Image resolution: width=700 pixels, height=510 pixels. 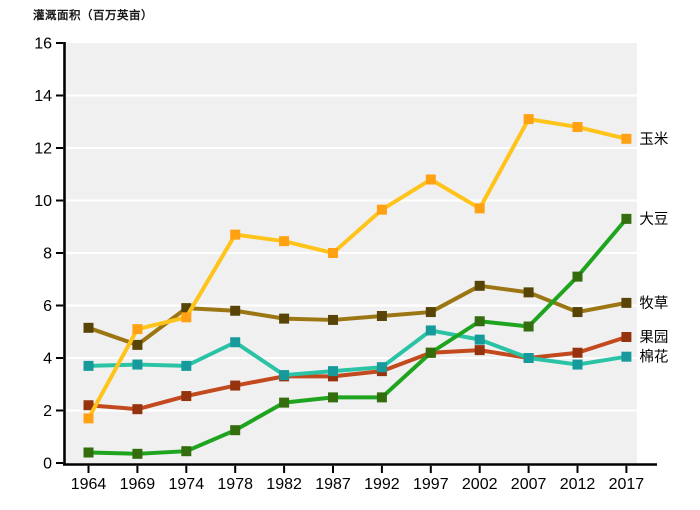 I want to click on x-tick-label: 1964, so click(x=89, y=484).